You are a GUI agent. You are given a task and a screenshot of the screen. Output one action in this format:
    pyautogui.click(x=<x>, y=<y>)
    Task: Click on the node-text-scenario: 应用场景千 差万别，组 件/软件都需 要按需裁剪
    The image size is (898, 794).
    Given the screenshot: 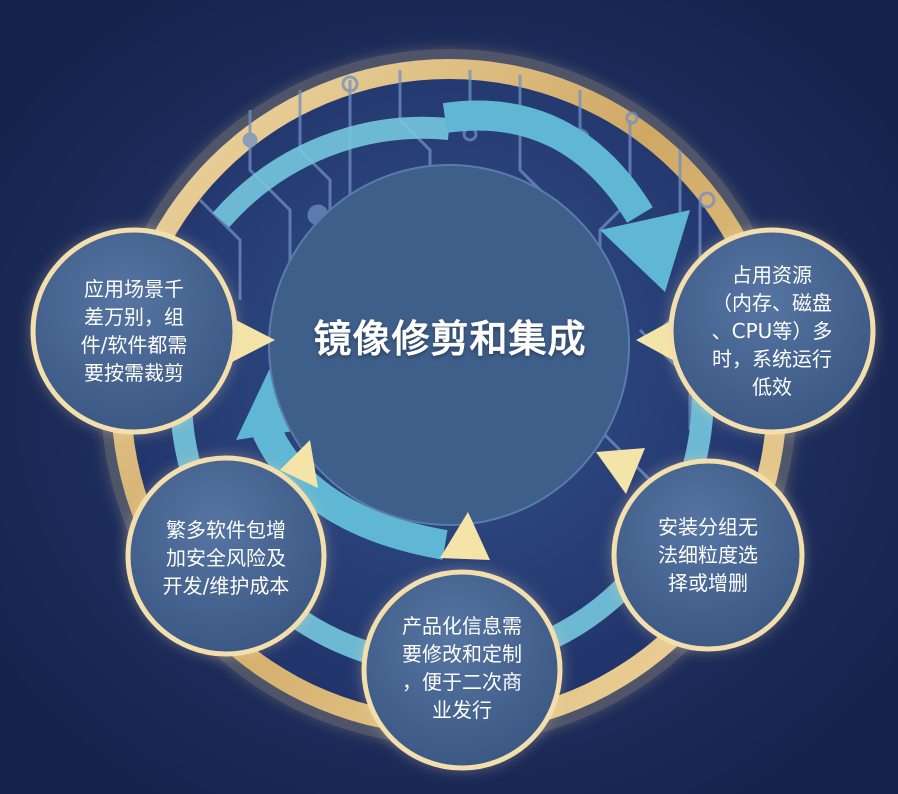 What is the action you would take?
    pyautogui.click(x=134, y=331)
    